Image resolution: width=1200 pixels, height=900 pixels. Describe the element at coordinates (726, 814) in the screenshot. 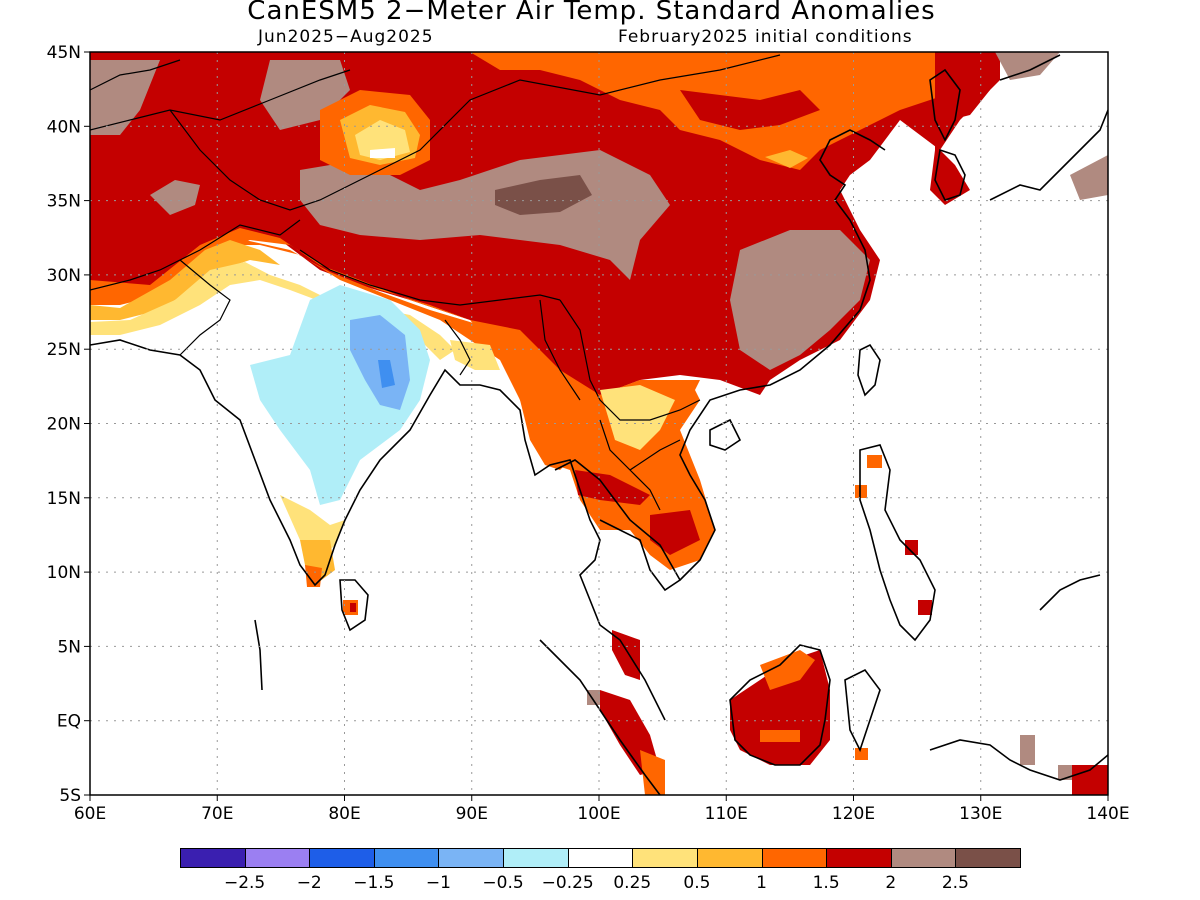

I see `x-tick-label: 110E` at that location.